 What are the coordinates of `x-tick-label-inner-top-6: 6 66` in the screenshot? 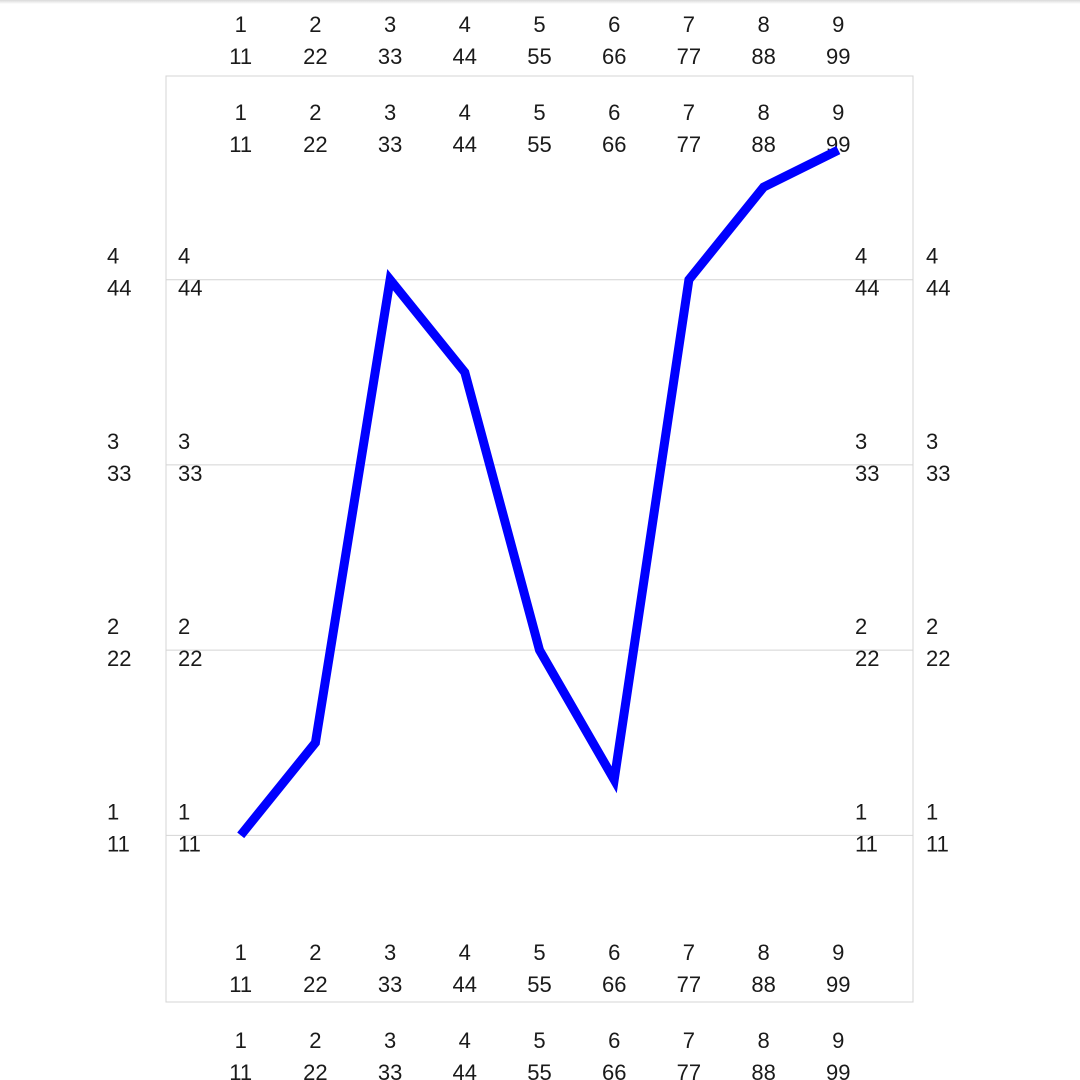 It's located at (614, 128).